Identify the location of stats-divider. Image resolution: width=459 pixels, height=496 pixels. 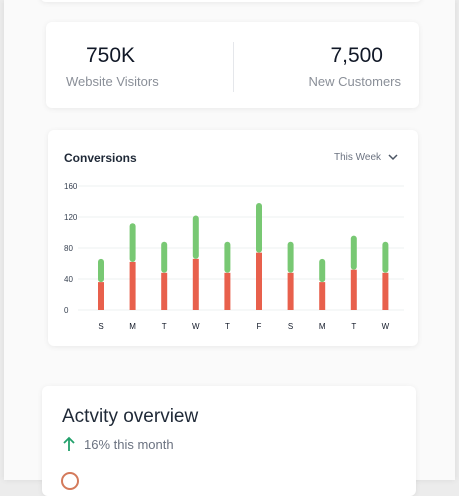
(233, 67).